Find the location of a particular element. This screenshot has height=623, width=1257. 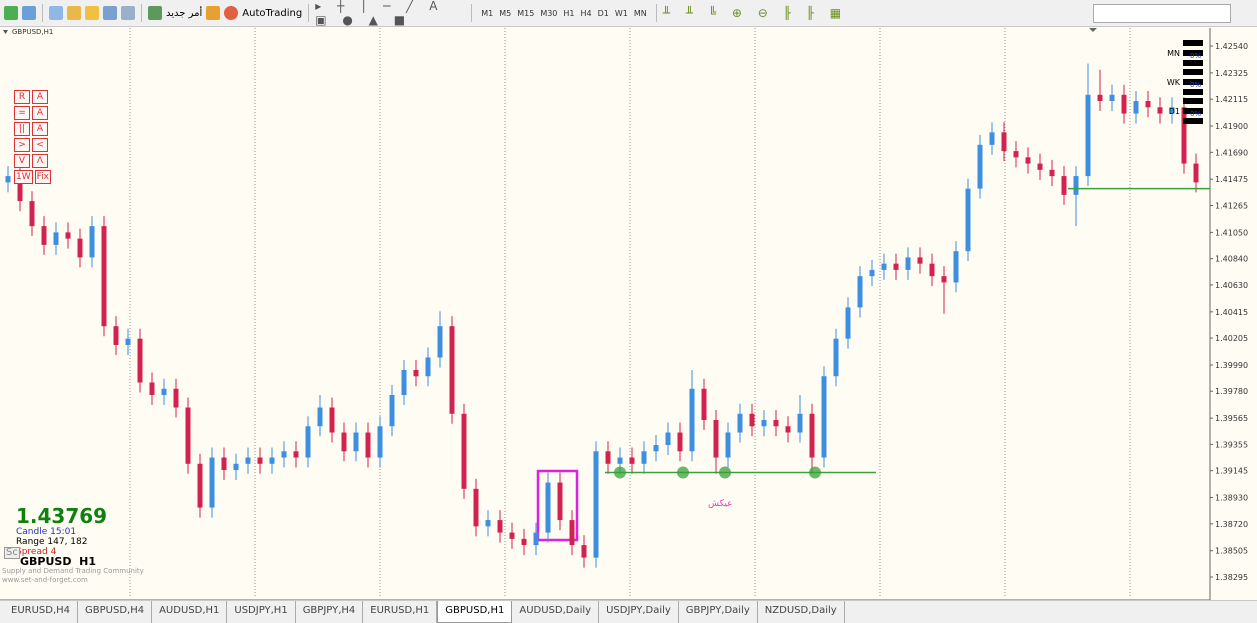

candle-label: Candle is located at coordinates (32, 532).